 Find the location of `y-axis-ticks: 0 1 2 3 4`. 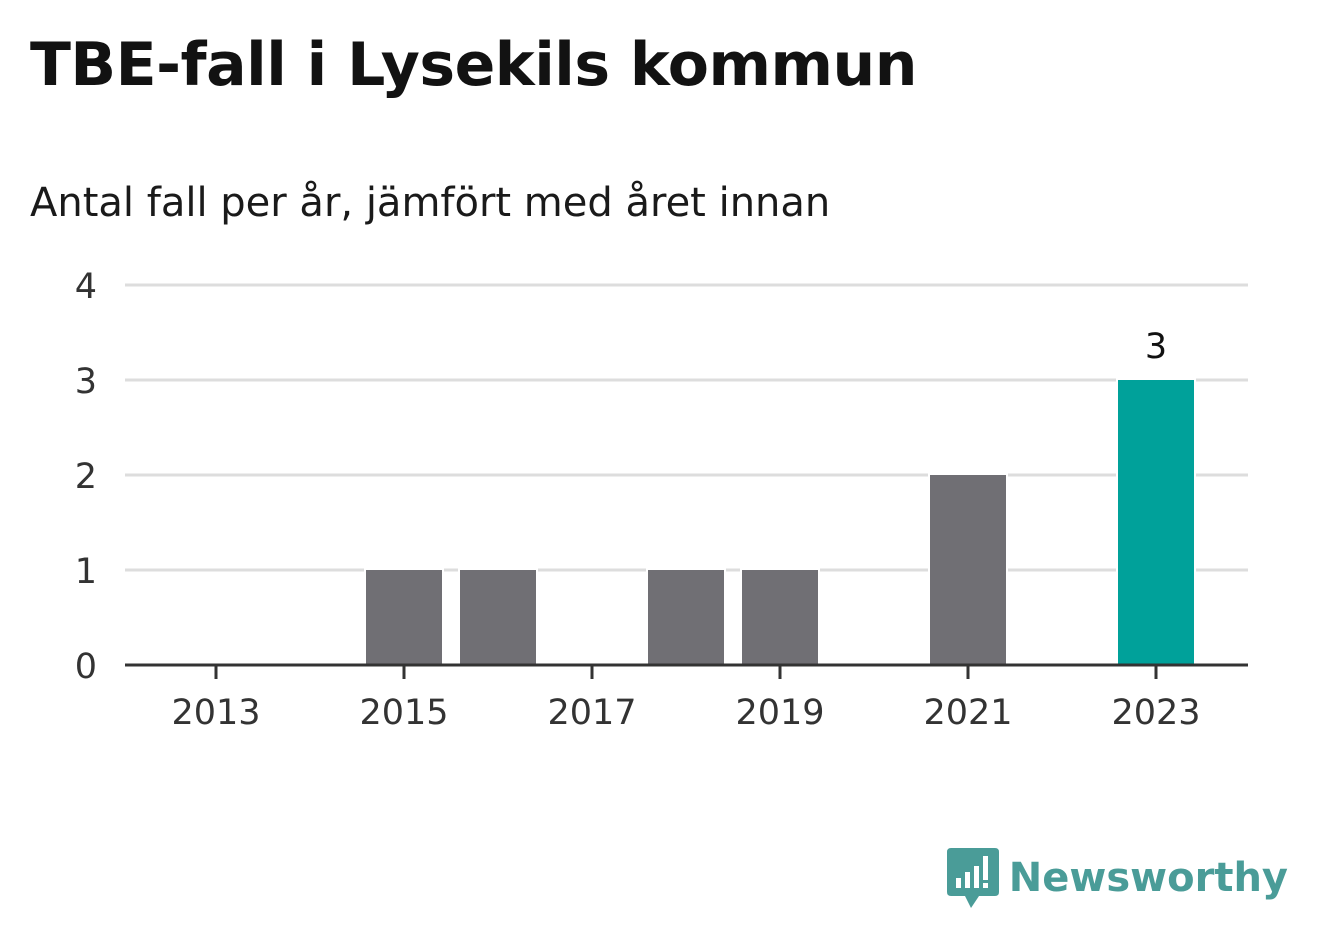

y-axis-ticks: 0 1 2 3 4 is located at coordinates (86, 477).